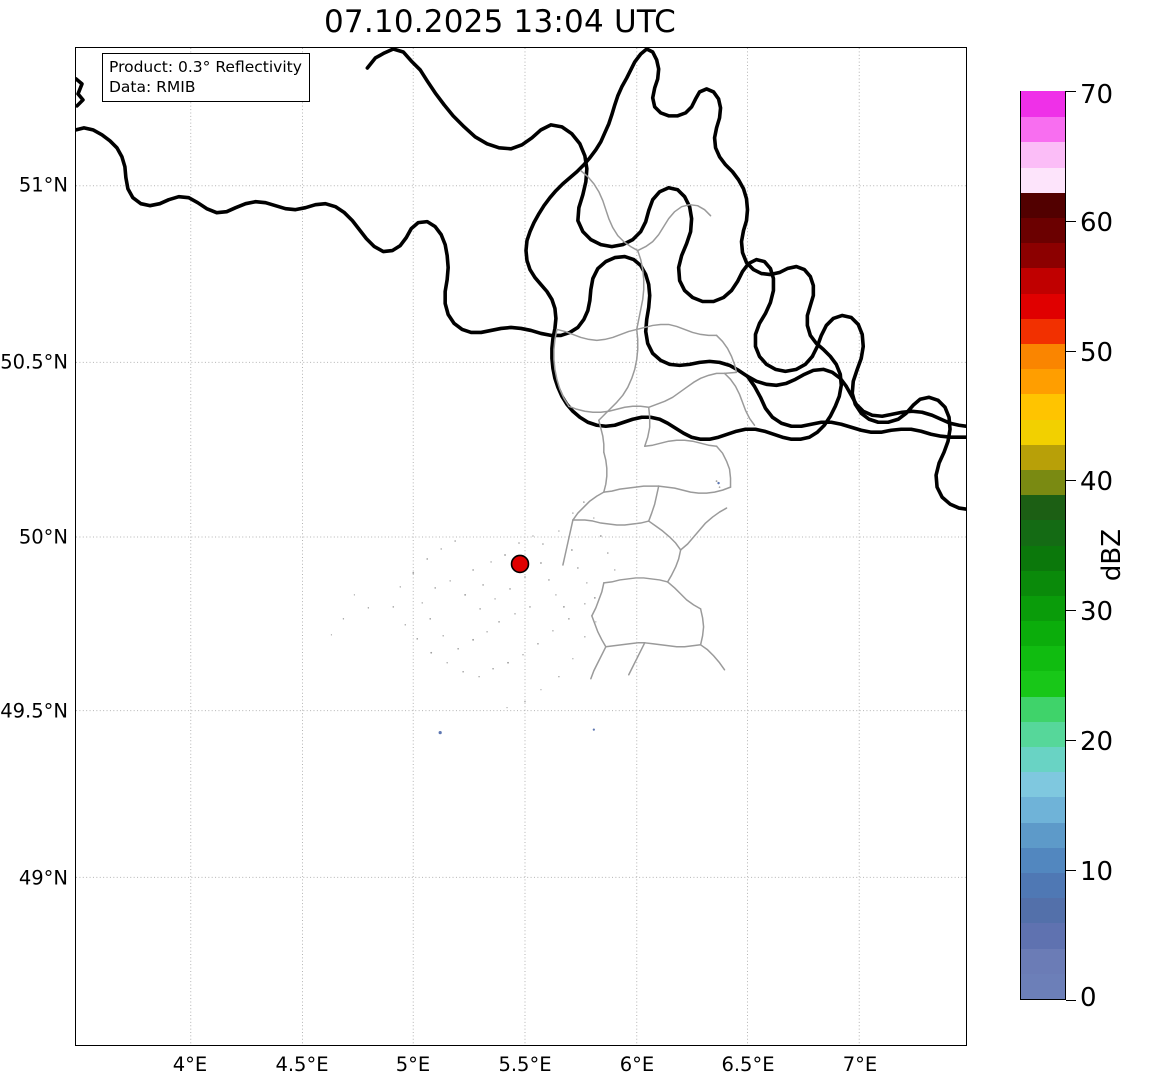 The width and height of the screenshot is (1157, 1081). I want to click on y-tick-label-51n: 51°N, so click(43, 185).